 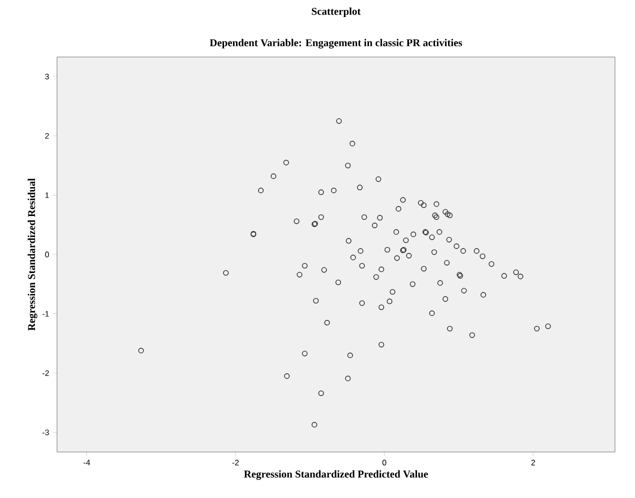 I want to click on y-axis-title: Regression Standardized Residual, so click(x=33, y=254).